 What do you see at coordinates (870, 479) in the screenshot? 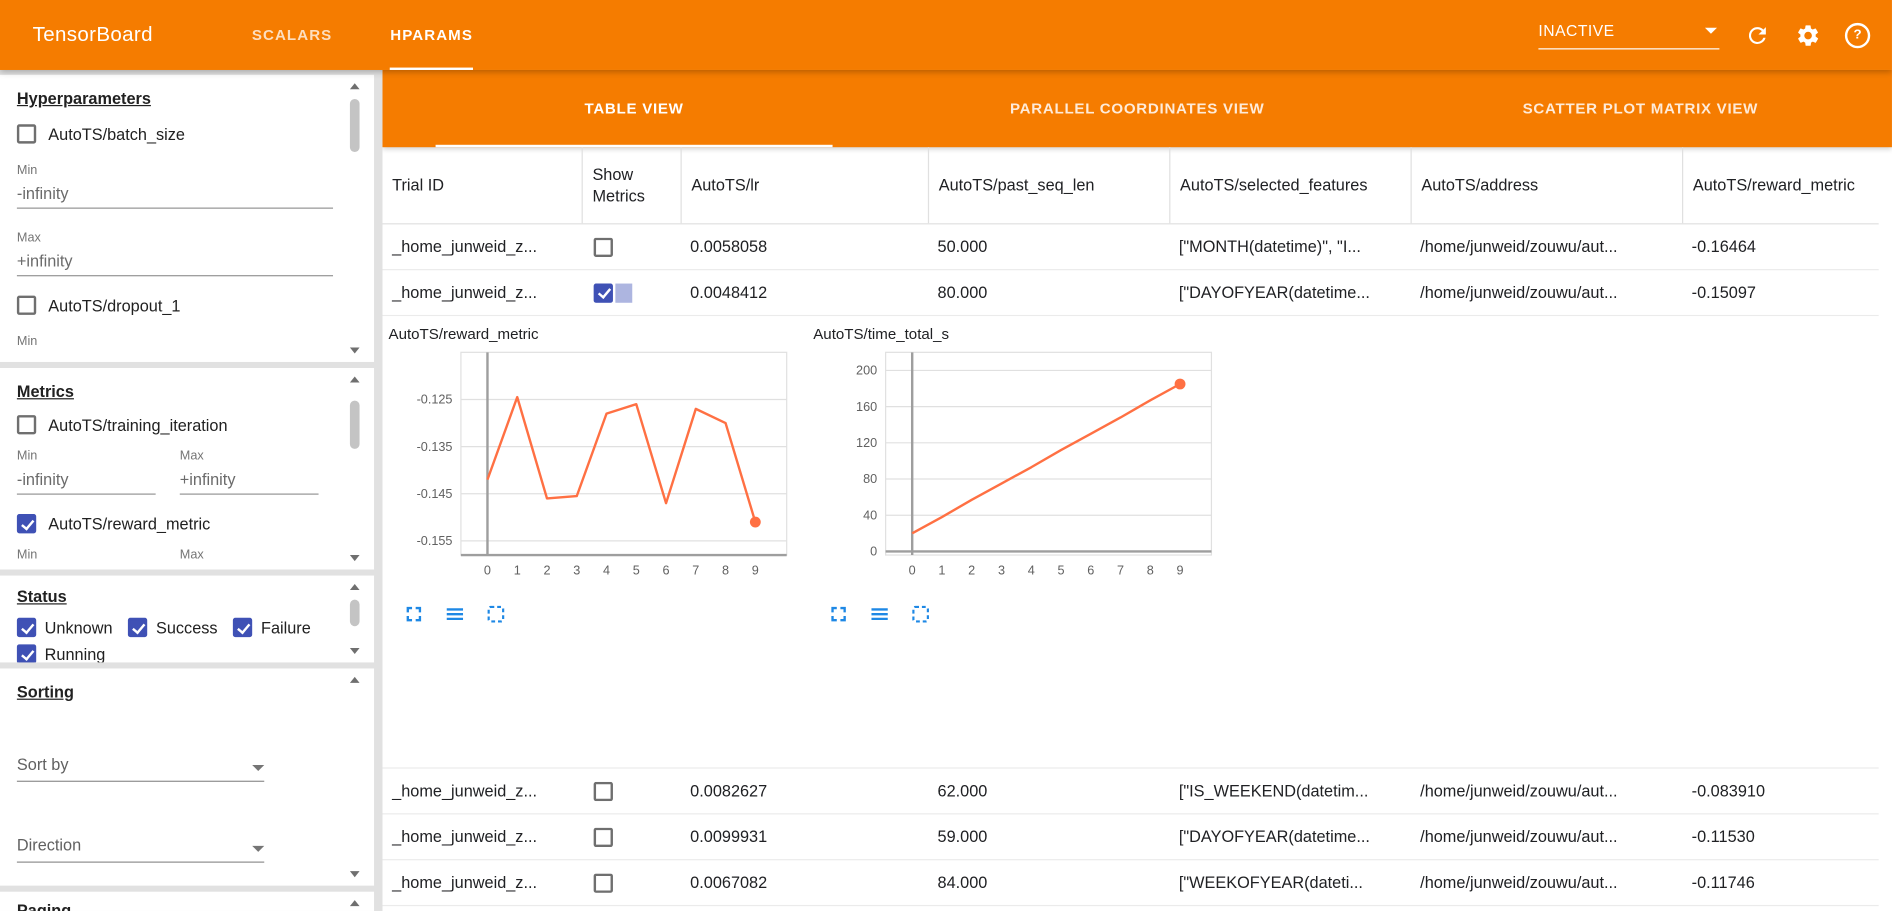
I see `svg-text: 80` at bounding box center [870, 479].